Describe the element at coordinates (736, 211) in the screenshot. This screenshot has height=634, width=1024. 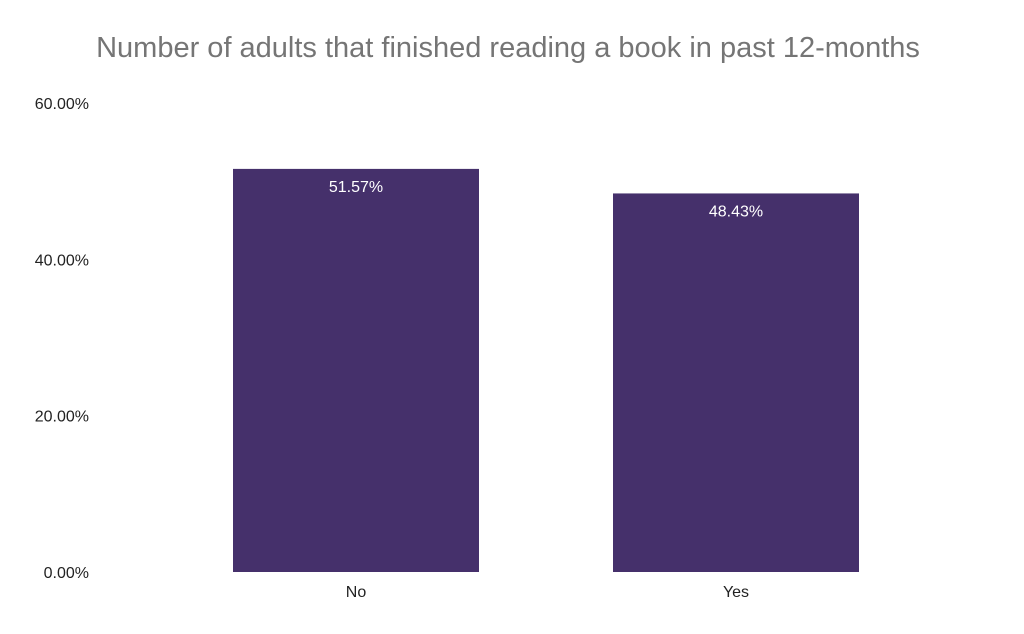
I see `data-label: 48.43%` at that location.